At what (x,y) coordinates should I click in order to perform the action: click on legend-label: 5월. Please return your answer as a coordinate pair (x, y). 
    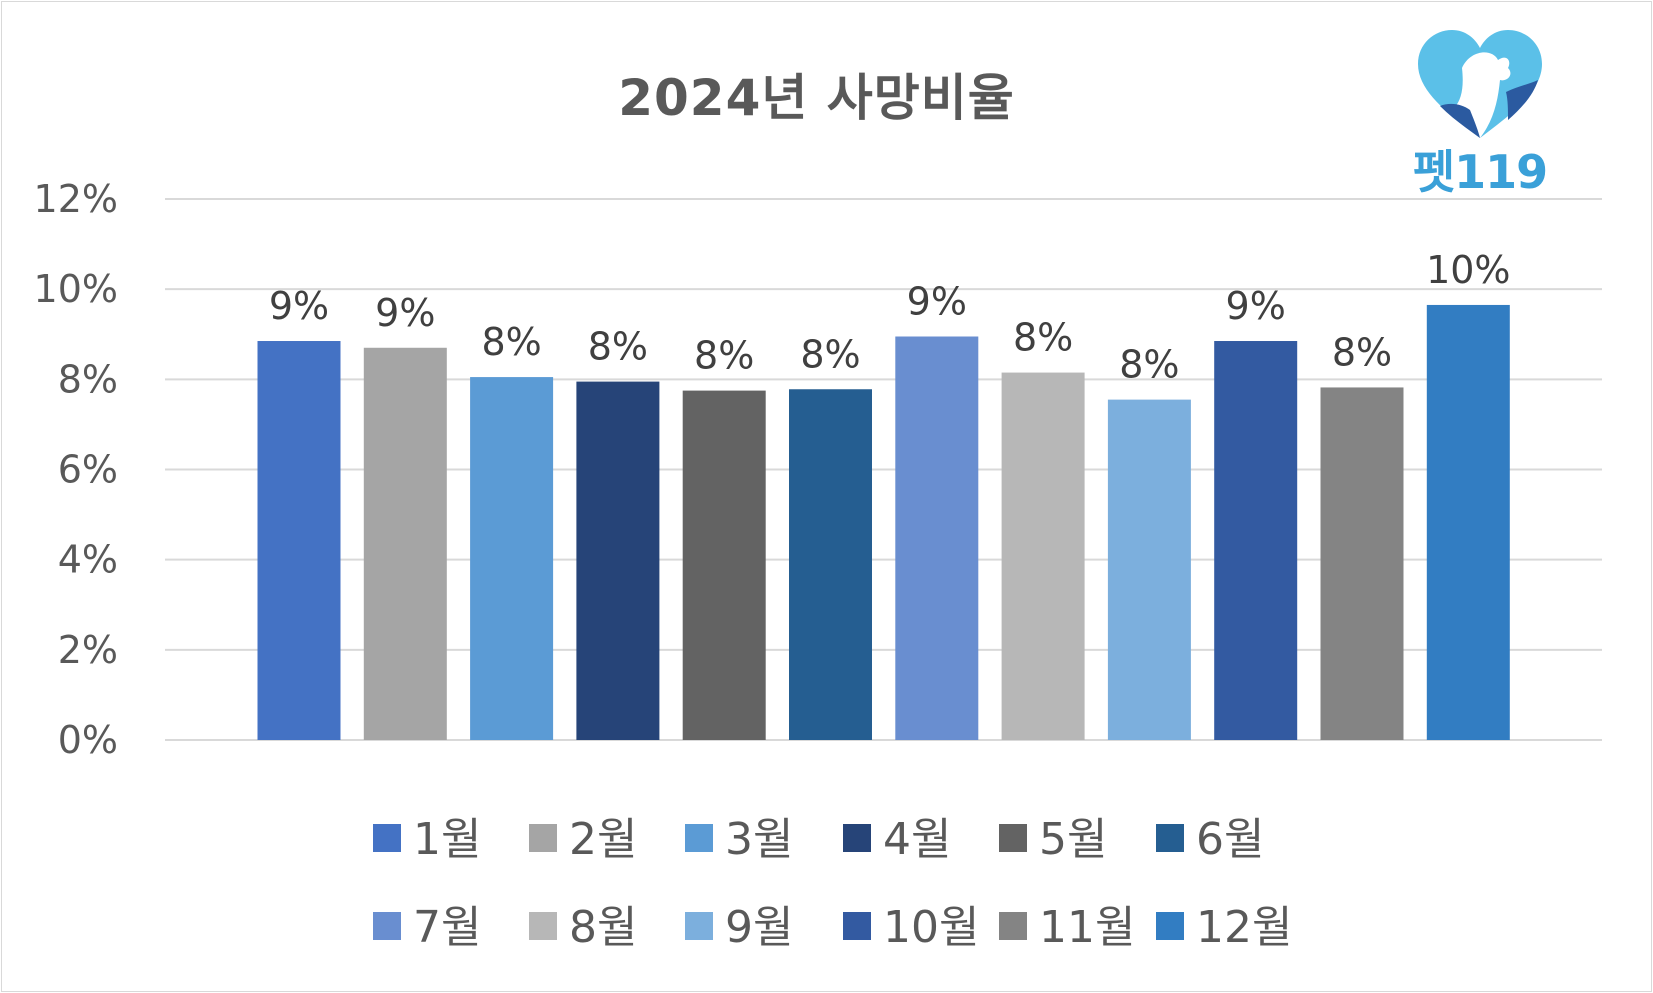
    Looking at the image, I should click on (1073, 839).